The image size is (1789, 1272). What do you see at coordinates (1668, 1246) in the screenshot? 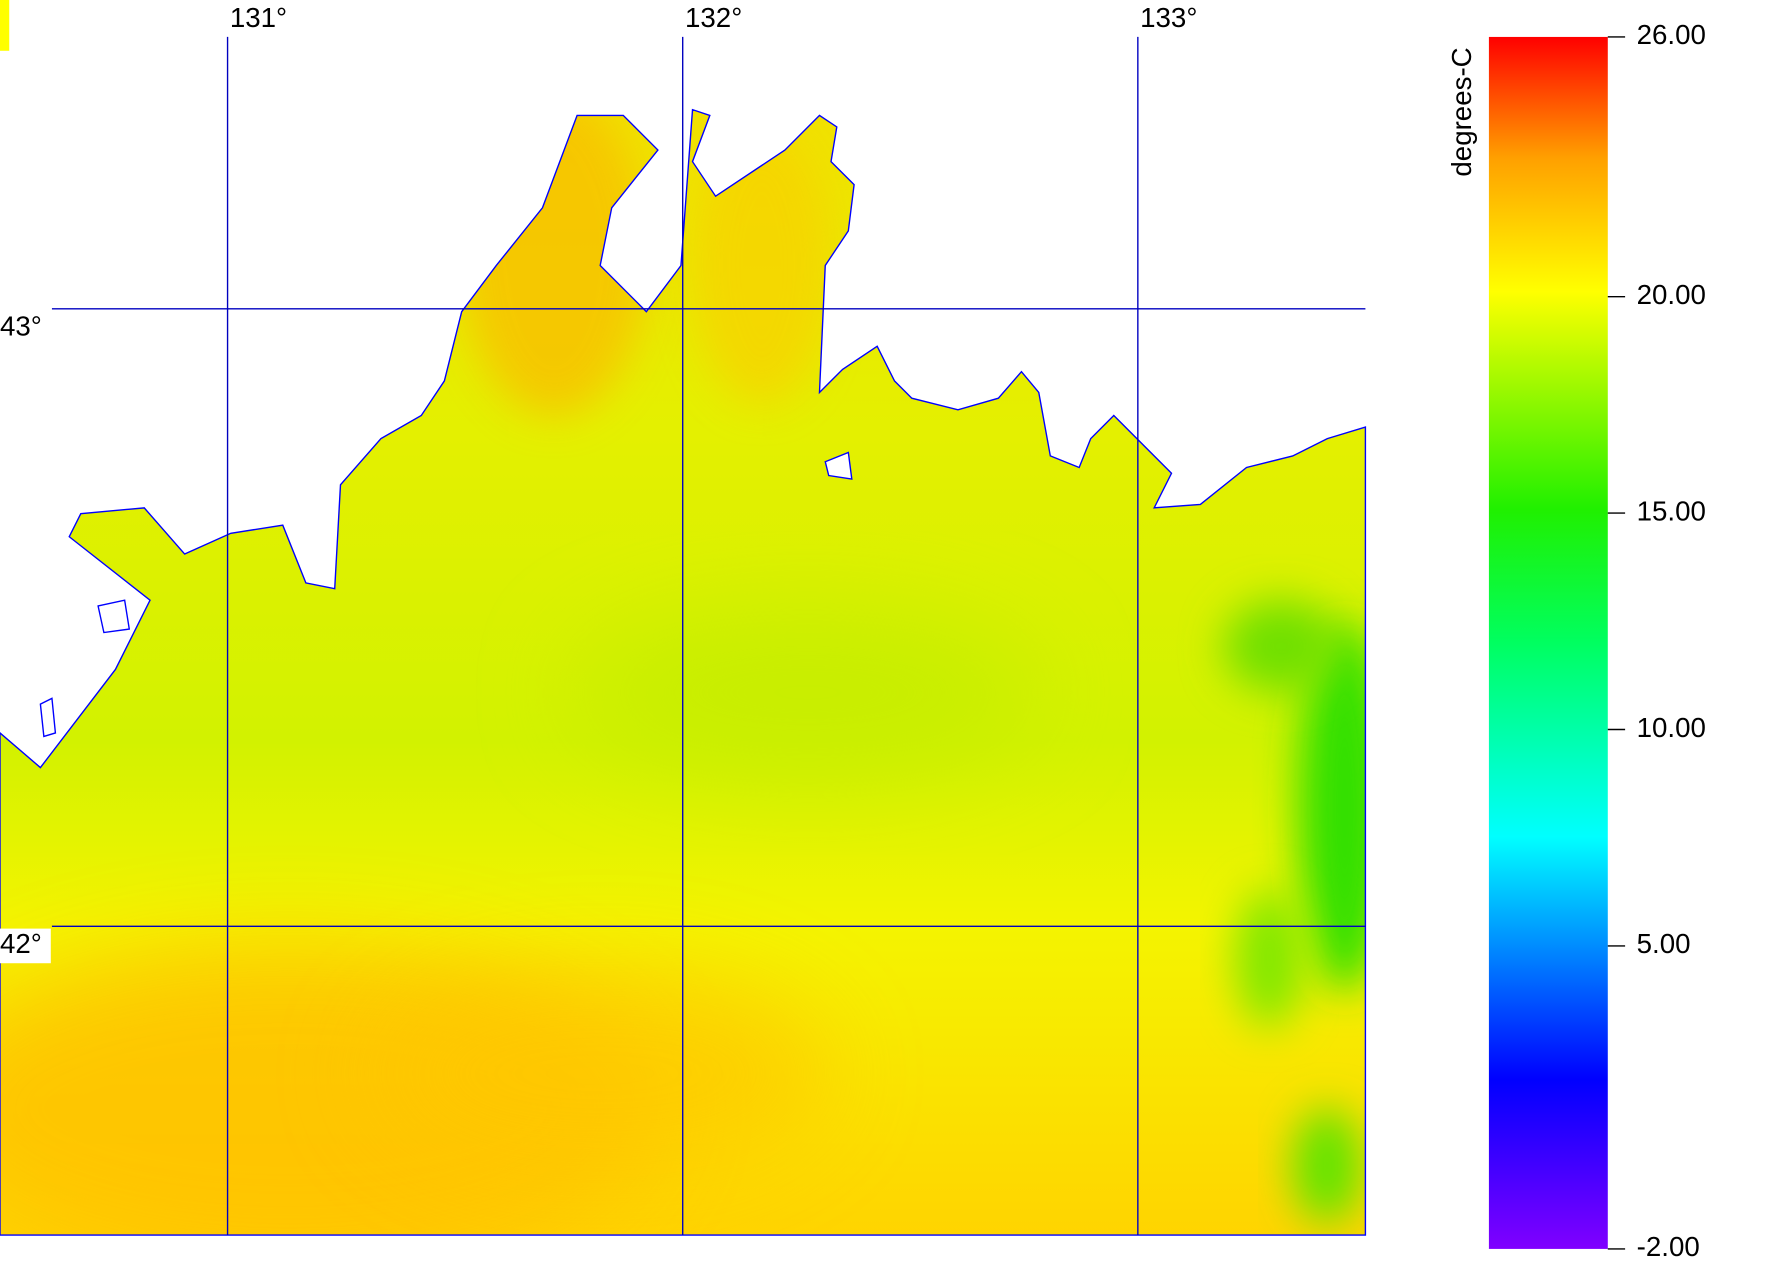
I see `colorbar-tick-label: -2.00` at bounding box center [1668, 1246].